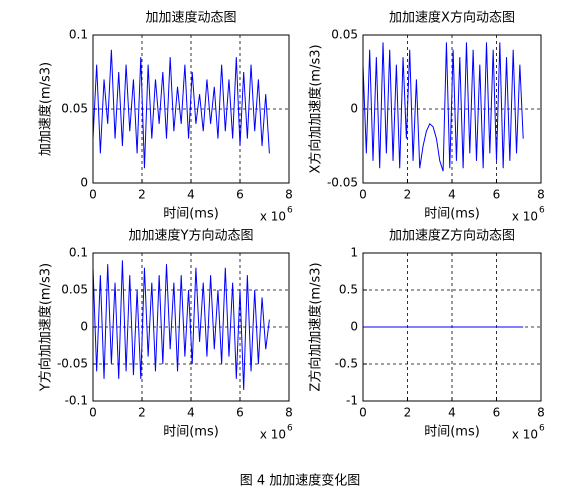  Describe the element at coordinates (190, 18) in the screenshot. I see `chart-title: 加加速度动态图` at that location.